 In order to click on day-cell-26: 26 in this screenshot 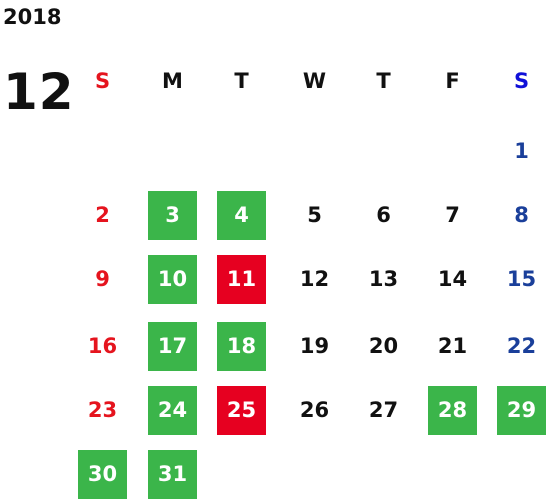, I will do `click(314, 410)`.